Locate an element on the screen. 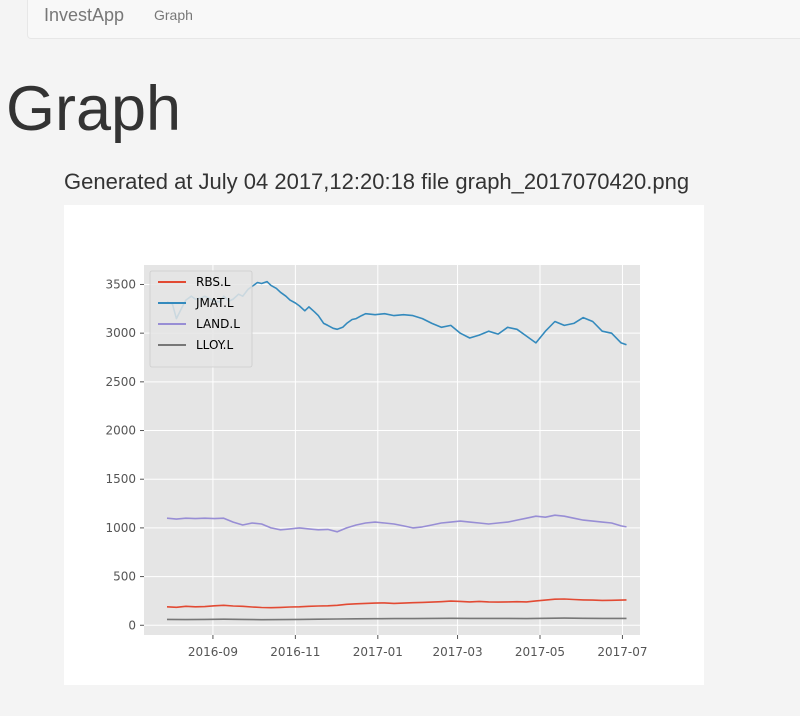 Image resolution: width=800 pixels, height=716 pixels. x-tick-label: 2017-03 is located at coordinates (457, 652).